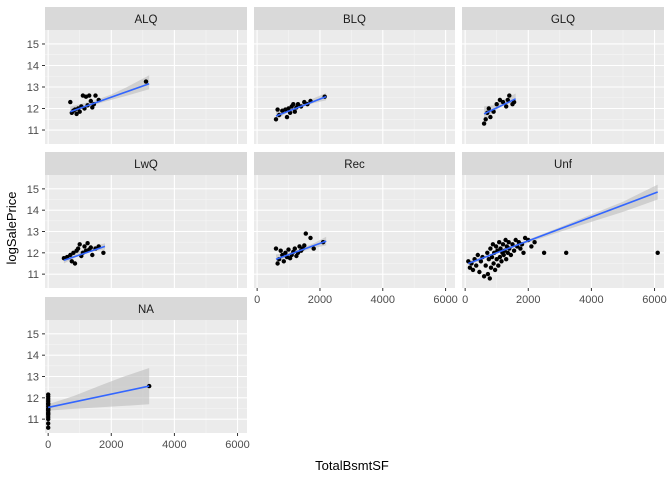  I want to click on facet-alq: ALQ 11 12 13 14 15, so click(137, 75).